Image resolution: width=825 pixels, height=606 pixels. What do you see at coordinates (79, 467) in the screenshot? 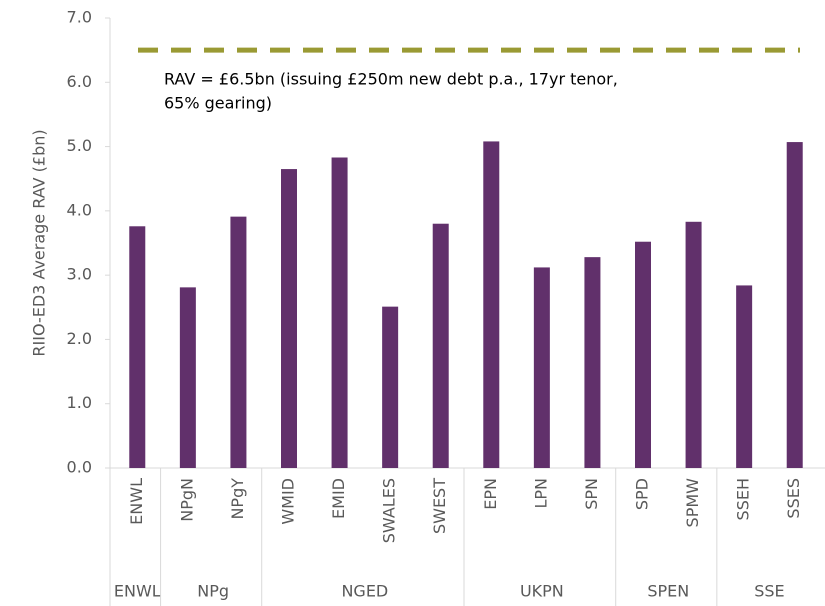
I see `y-tick-label: 0.0` at bounding box center [79, 467].